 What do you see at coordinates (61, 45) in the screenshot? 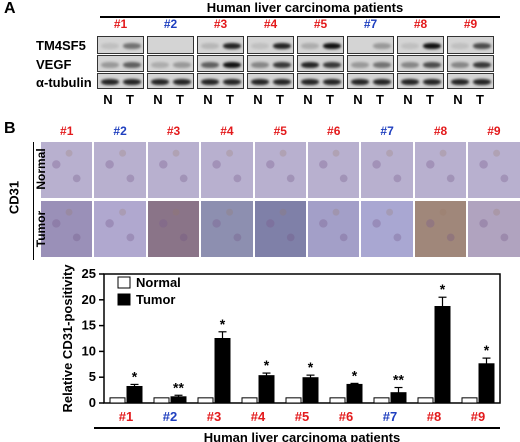
I see `blot-row-label-tm4sf5: TM4SF5` at bounding box center [61, 45].